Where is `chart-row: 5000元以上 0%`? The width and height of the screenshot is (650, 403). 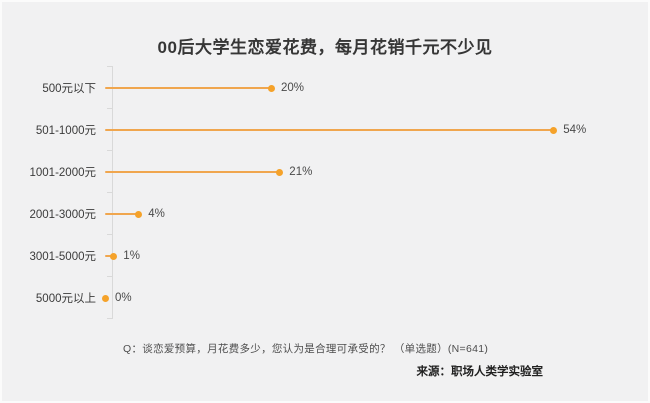 chart-row: 5000元以上 0% is located at coordinates (325, 298).